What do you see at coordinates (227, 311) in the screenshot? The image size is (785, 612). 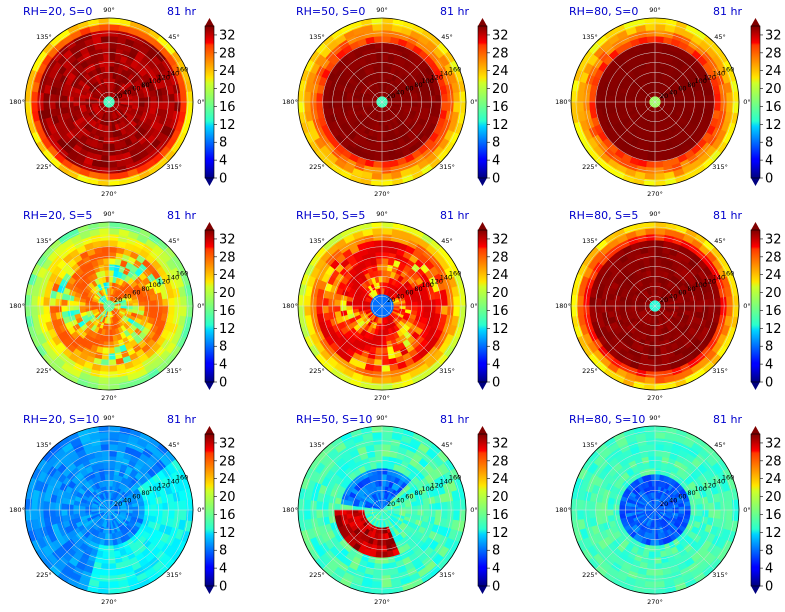 I see `colorbar-tick-label: 16` at bounding box center [227, 311].